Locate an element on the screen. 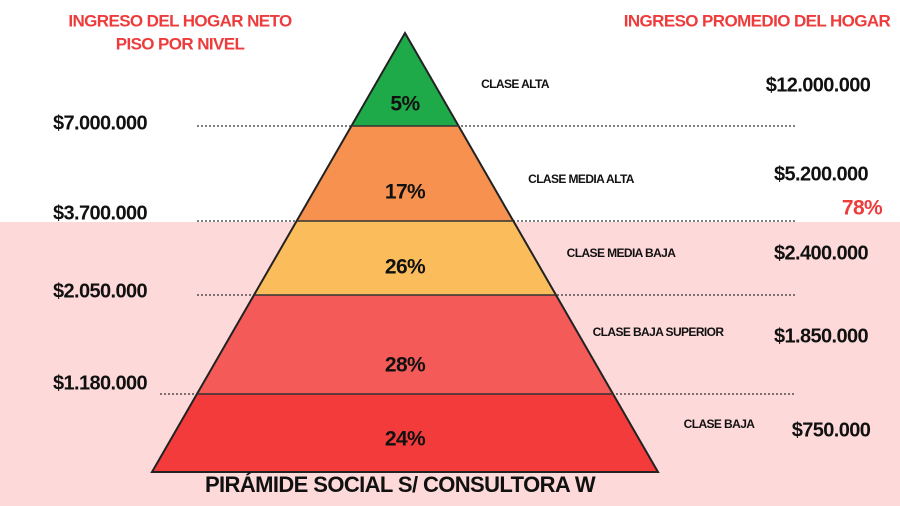 Image resolution: width=900 pixels, height=506 pixels. floor-income: $7.000.000 is located at coordinates (100, 123).